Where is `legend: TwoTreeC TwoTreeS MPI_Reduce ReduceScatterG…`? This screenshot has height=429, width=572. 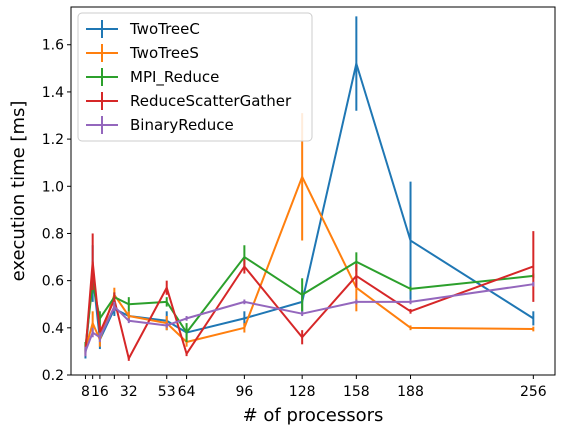 legend: TwoTreeC TwoTreeS MPI_Reduce ReduceScatterG… is located at coordinates (195, 77).